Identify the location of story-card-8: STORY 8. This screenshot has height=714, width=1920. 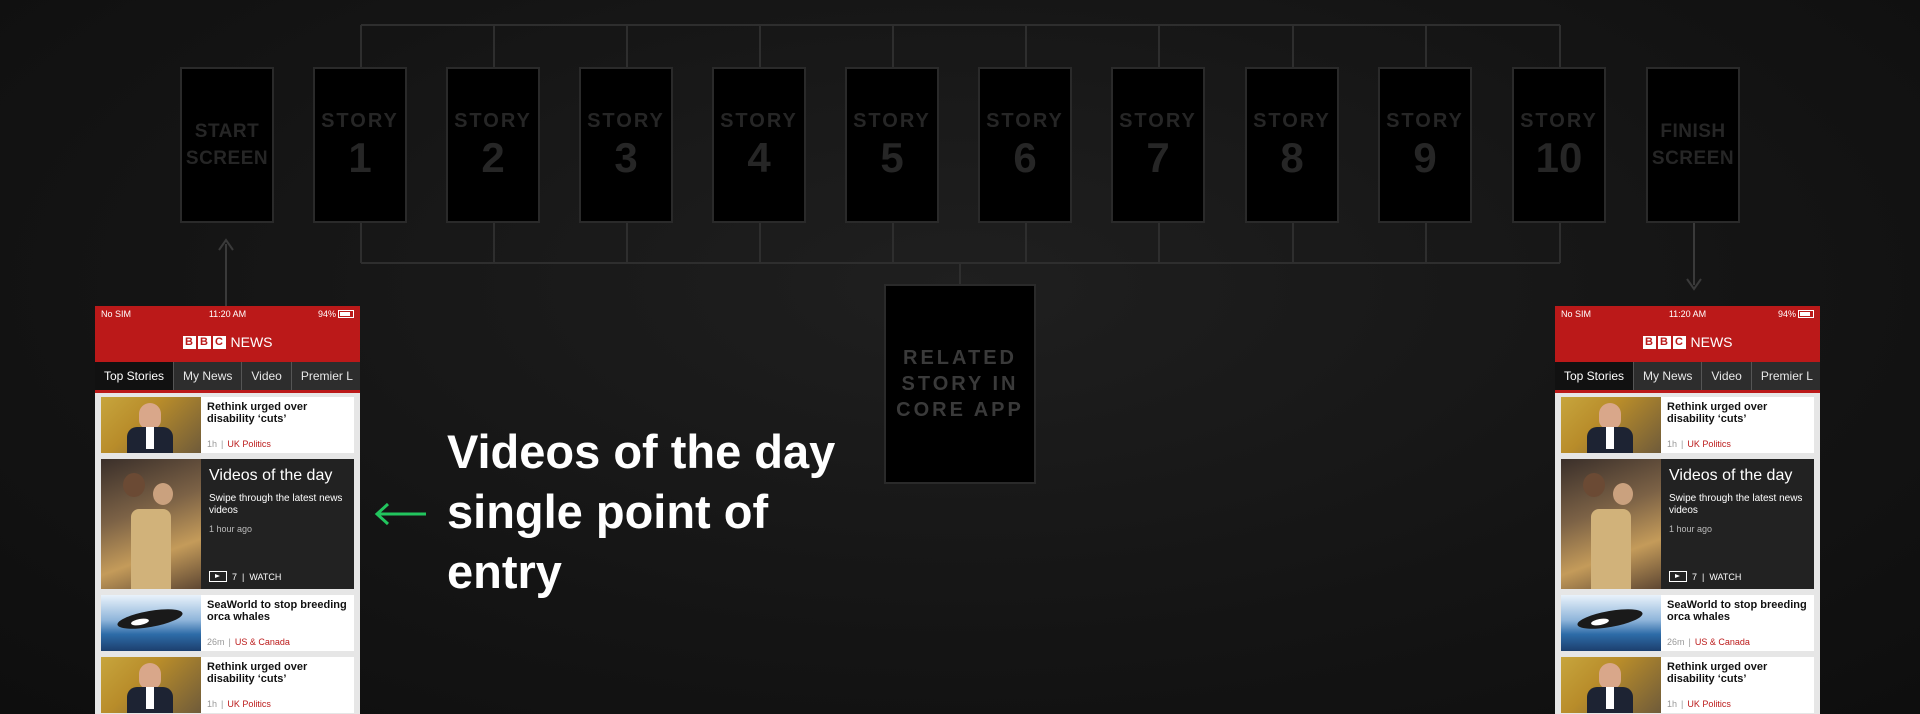
(1292, 145).